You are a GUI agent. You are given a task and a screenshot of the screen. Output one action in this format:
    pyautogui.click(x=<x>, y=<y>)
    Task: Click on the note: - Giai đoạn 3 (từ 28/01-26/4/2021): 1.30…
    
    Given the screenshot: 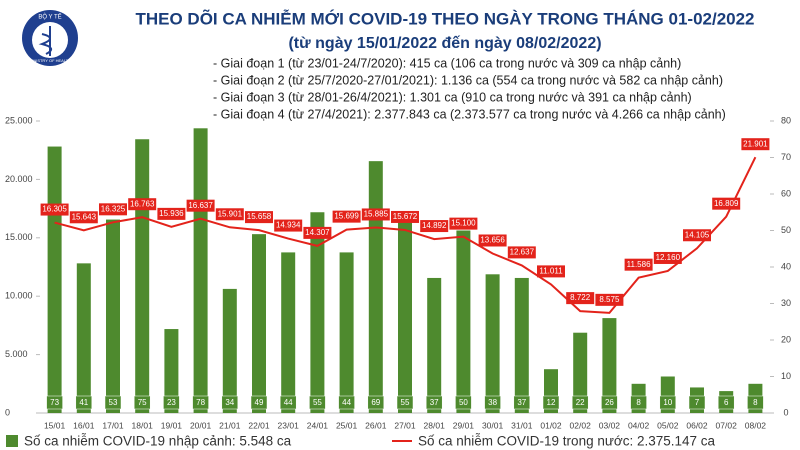 What is the action you would take?
    pyautogui.click(x=452, y=97)
    